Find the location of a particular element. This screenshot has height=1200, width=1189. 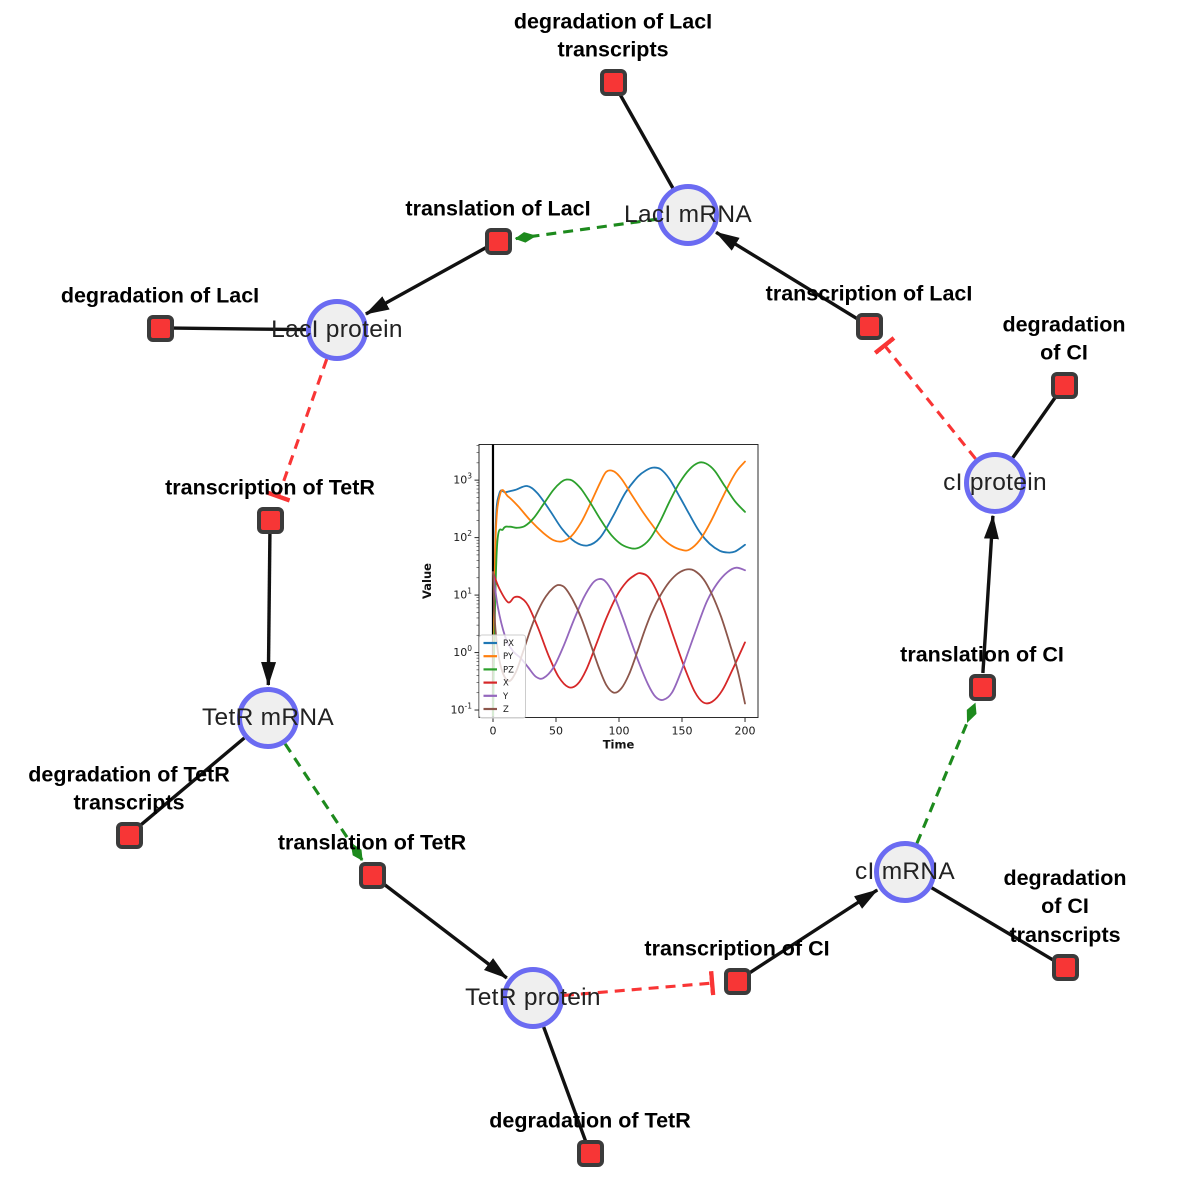

reaction-label-transcription-laci: transcription of LacI is located at coordinates (869, 293).